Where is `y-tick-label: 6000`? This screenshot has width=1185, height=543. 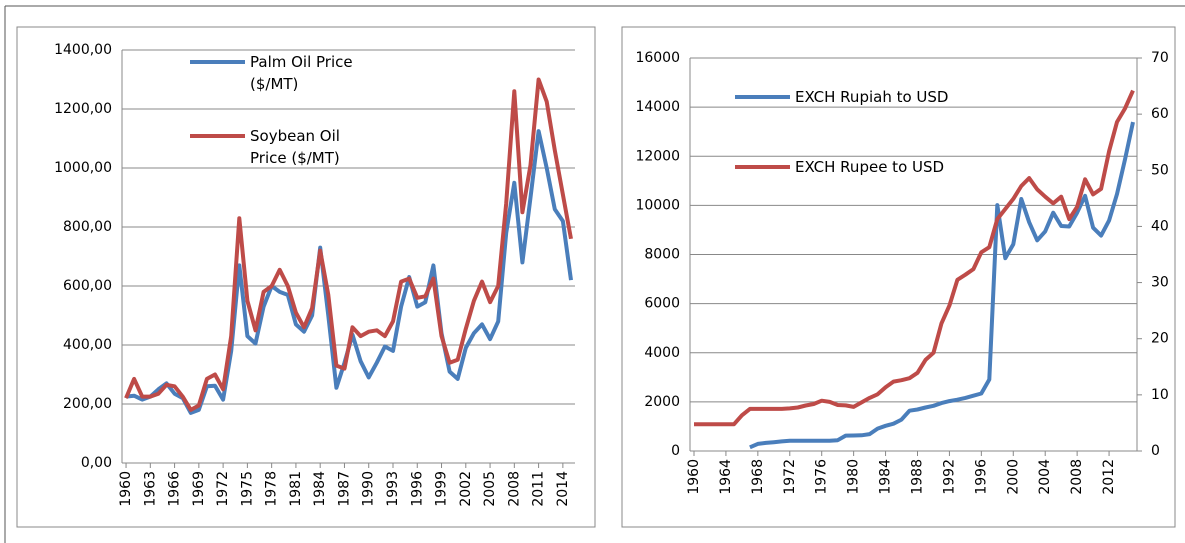
y-tick-label: 6000 is located at coordinates (662, 304).